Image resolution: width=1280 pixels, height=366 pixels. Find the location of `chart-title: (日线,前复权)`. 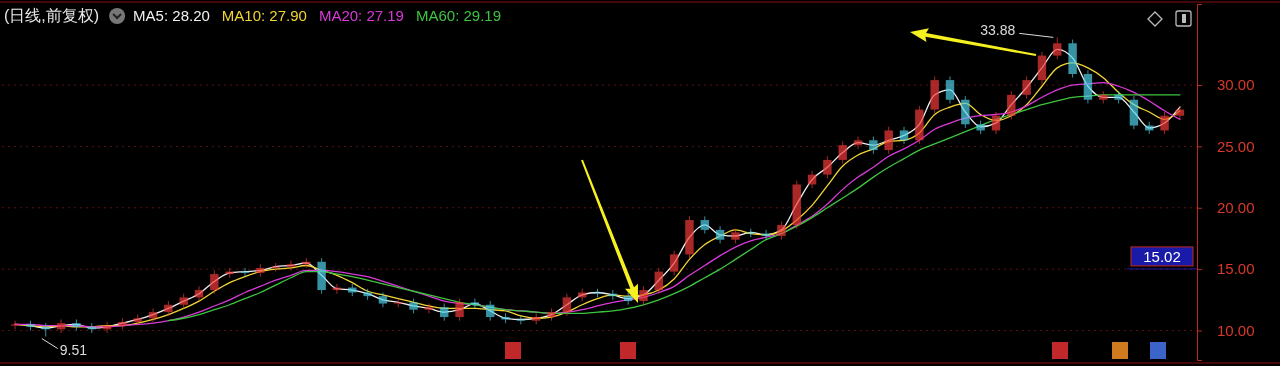

chart-title: (日线,前复权) is located at coordinates (52, 15).